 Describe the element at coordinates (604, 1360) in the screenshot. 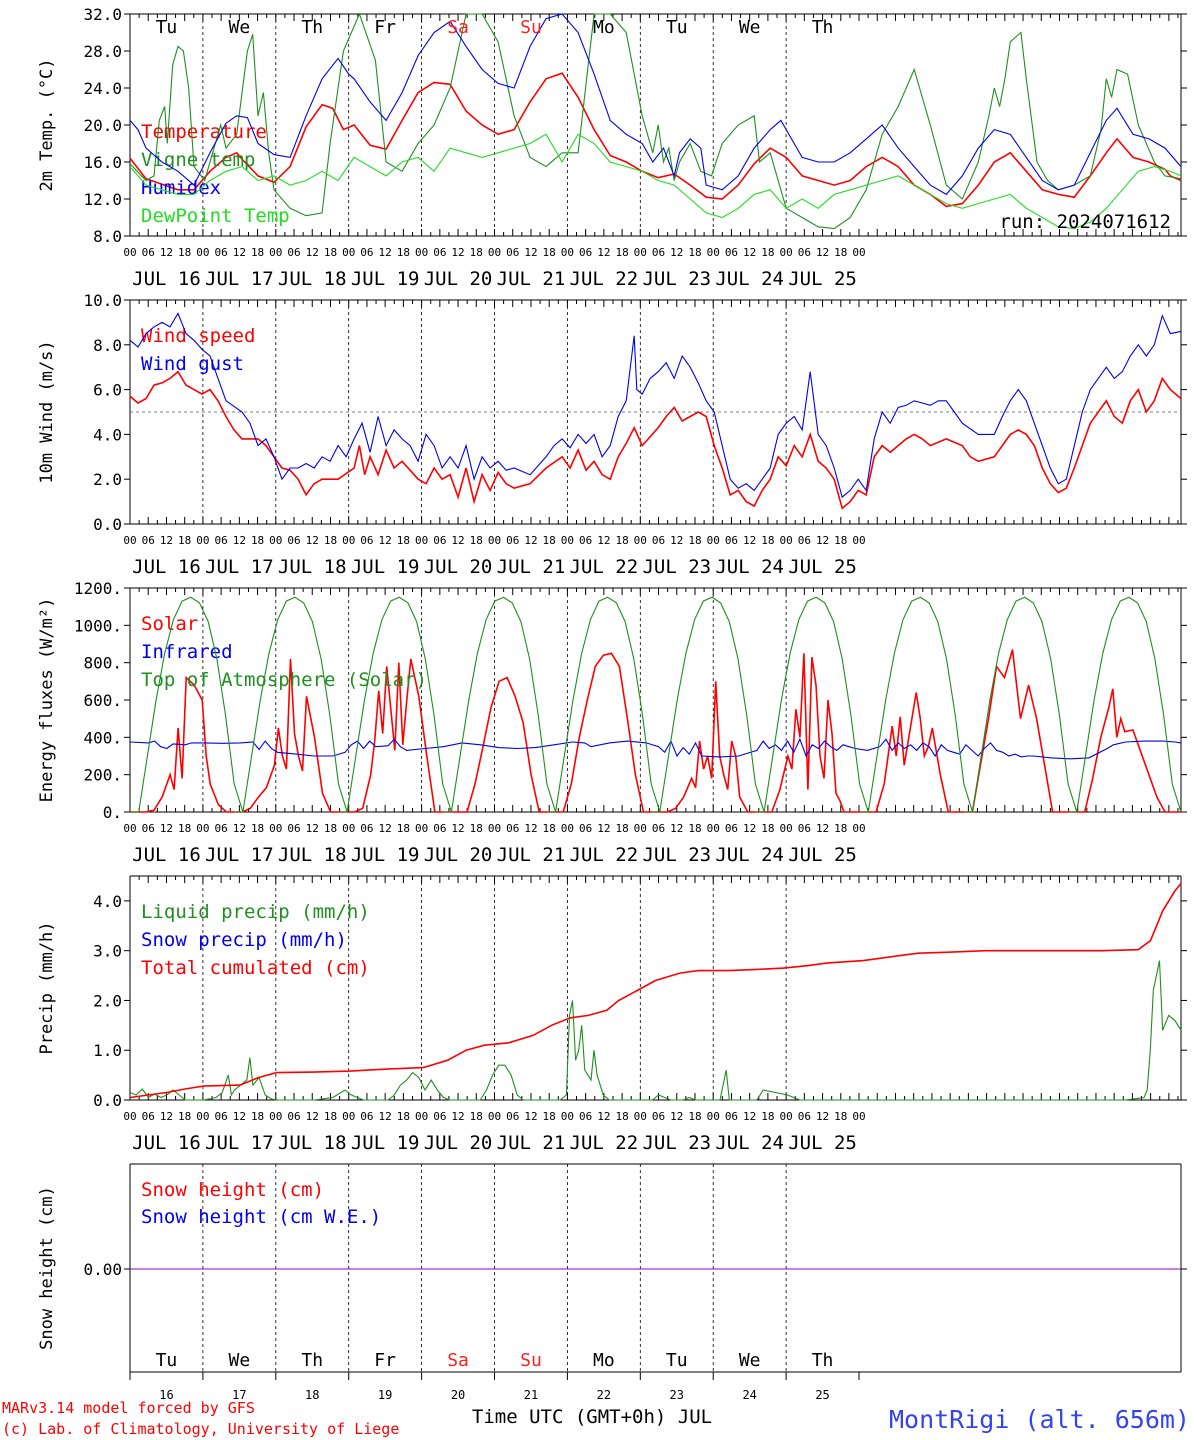

I see `day-name-bottom: Mo` at that location.